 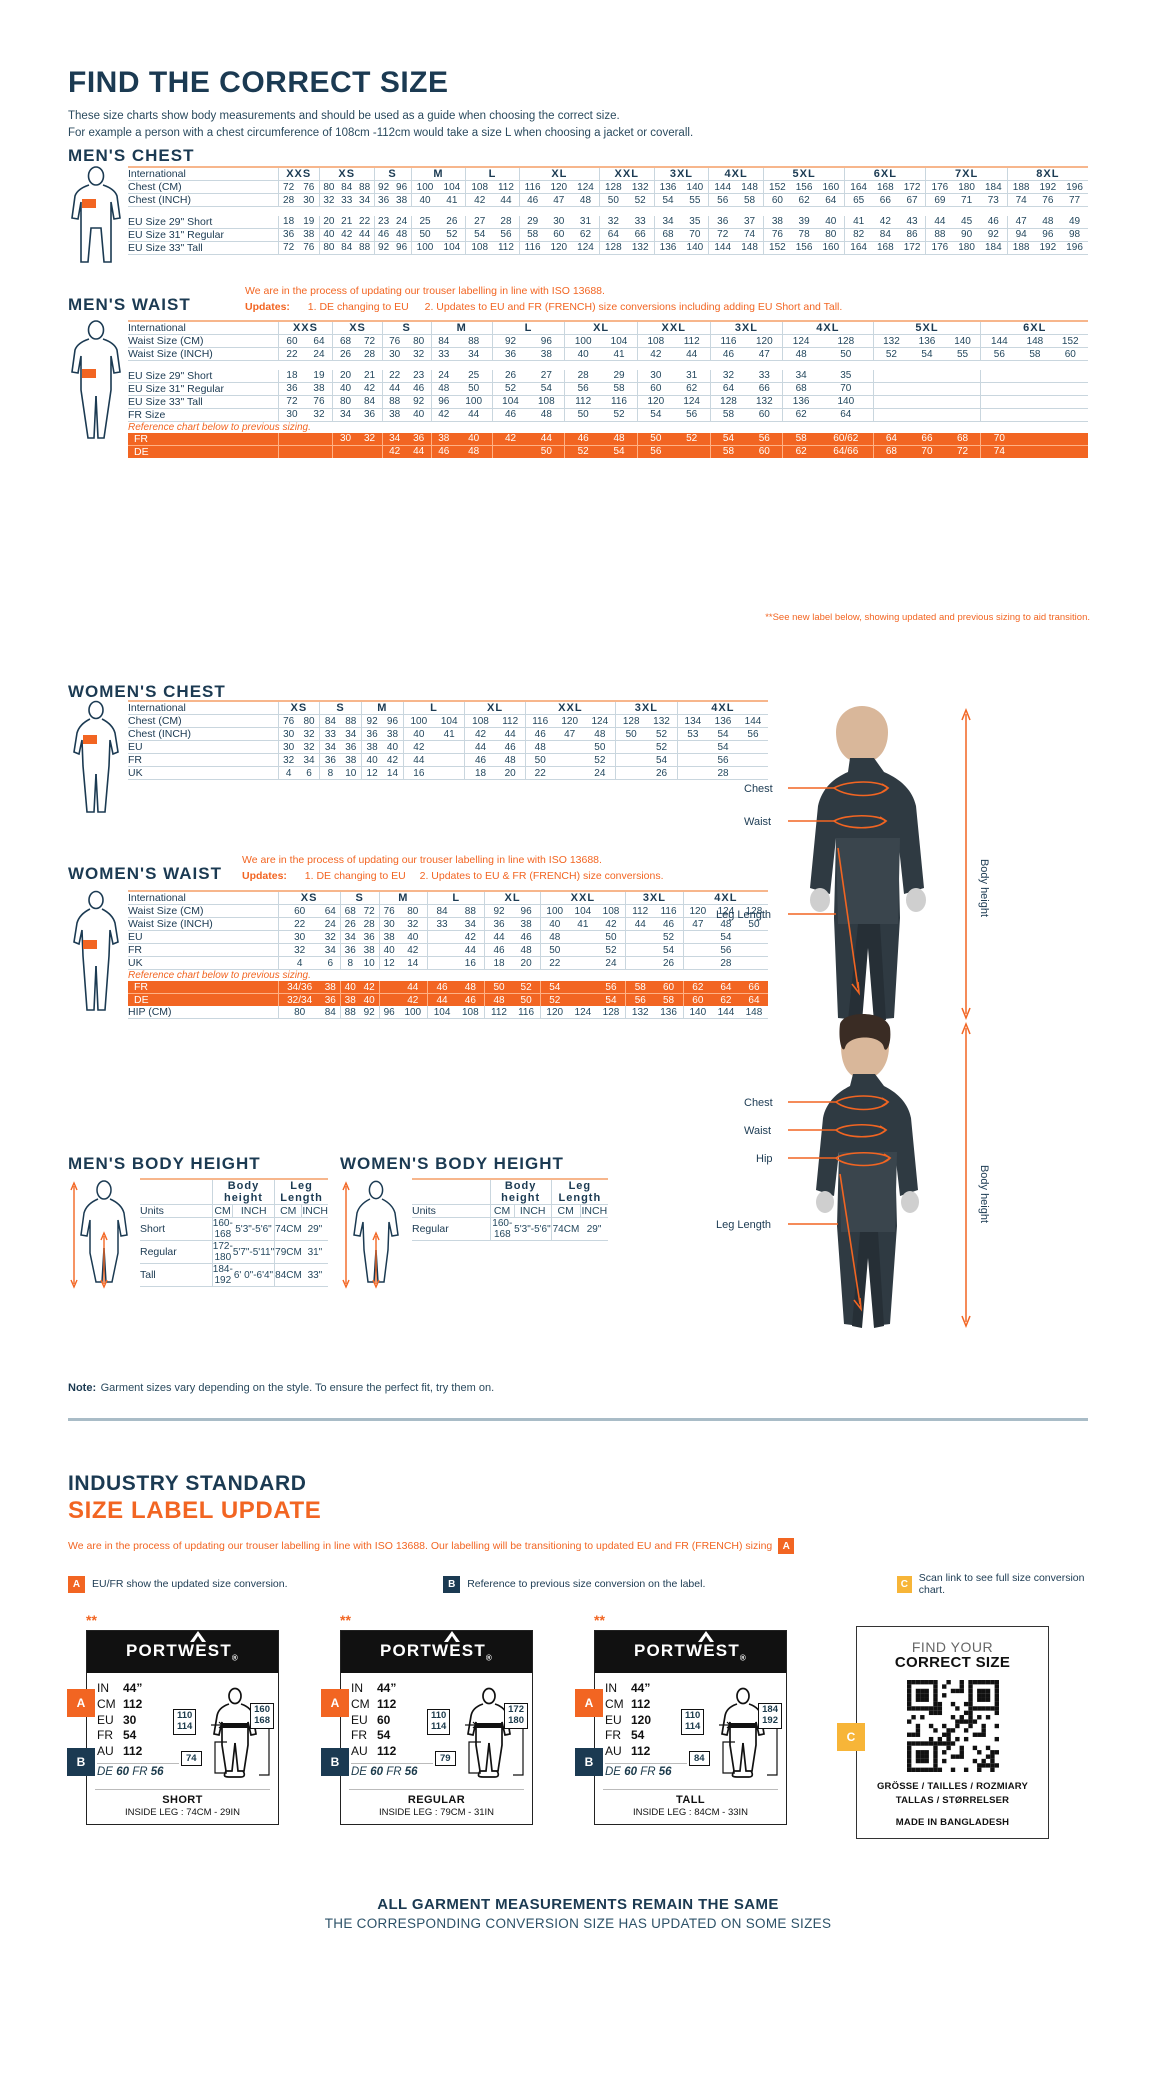 What do you see at coordinates (383, 187) in the screenshot?
I see `cell: 92` at bounding box center [383, 187].